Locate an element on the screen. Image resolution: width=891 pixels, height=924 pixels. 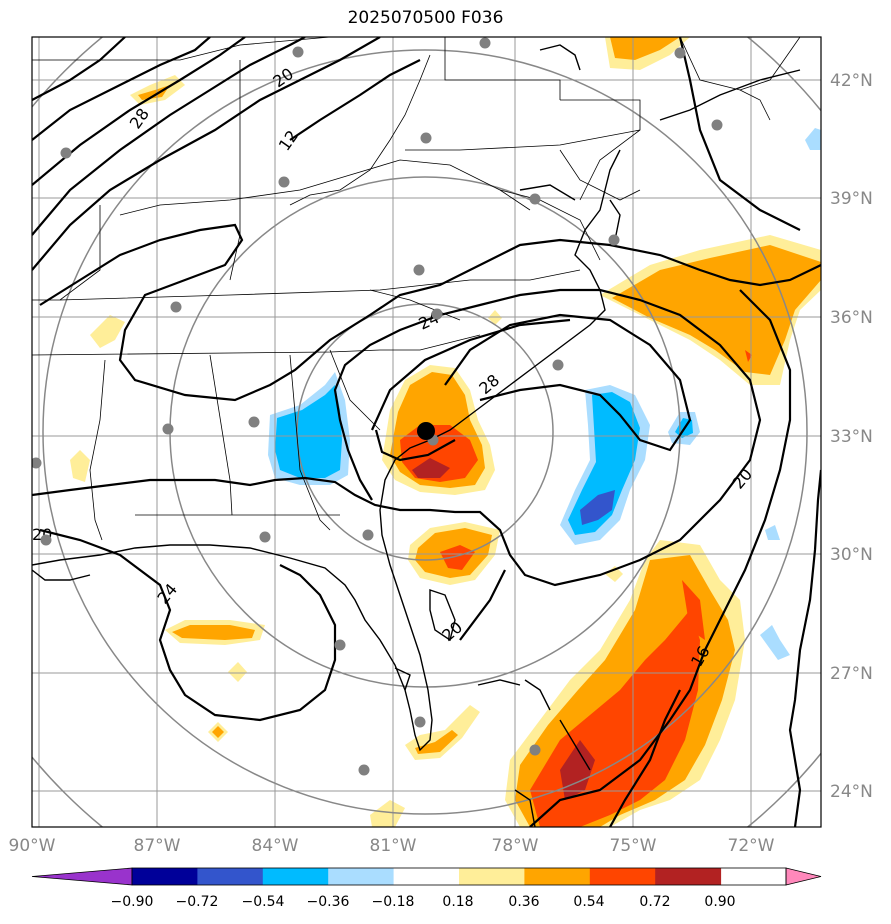
lon-label: 81°W is located at coordinates (393, 846).